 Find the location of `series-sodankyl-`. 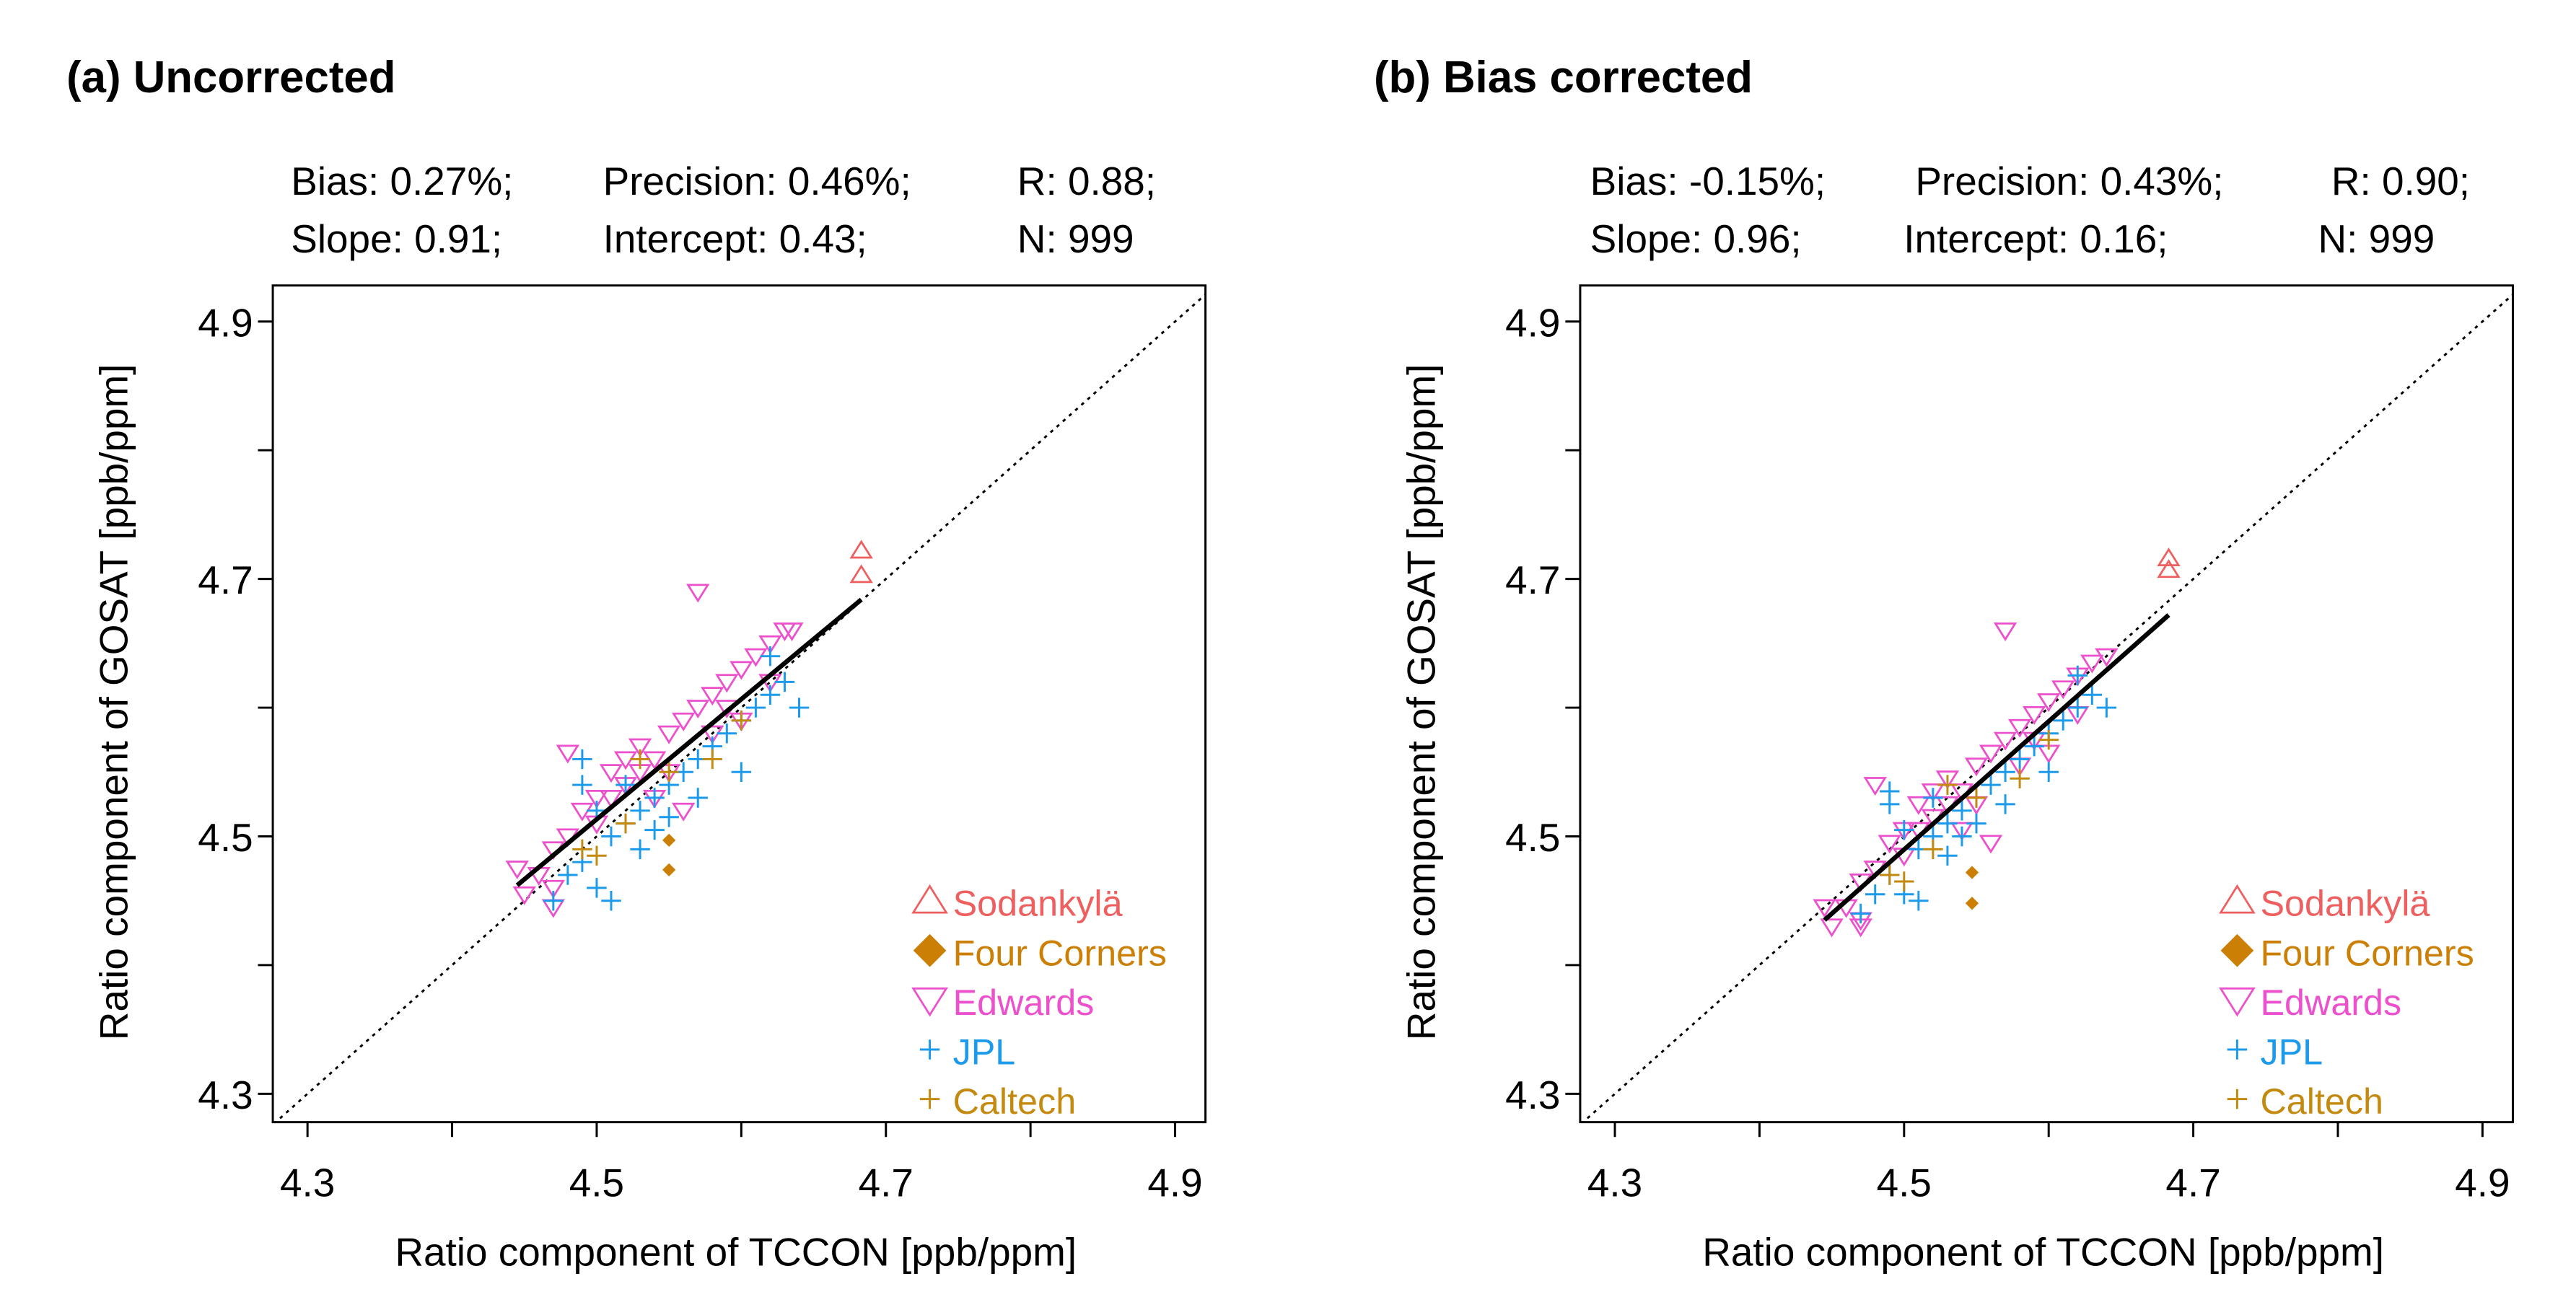

series-sodankyl- is located at coordinates (2169, 563).